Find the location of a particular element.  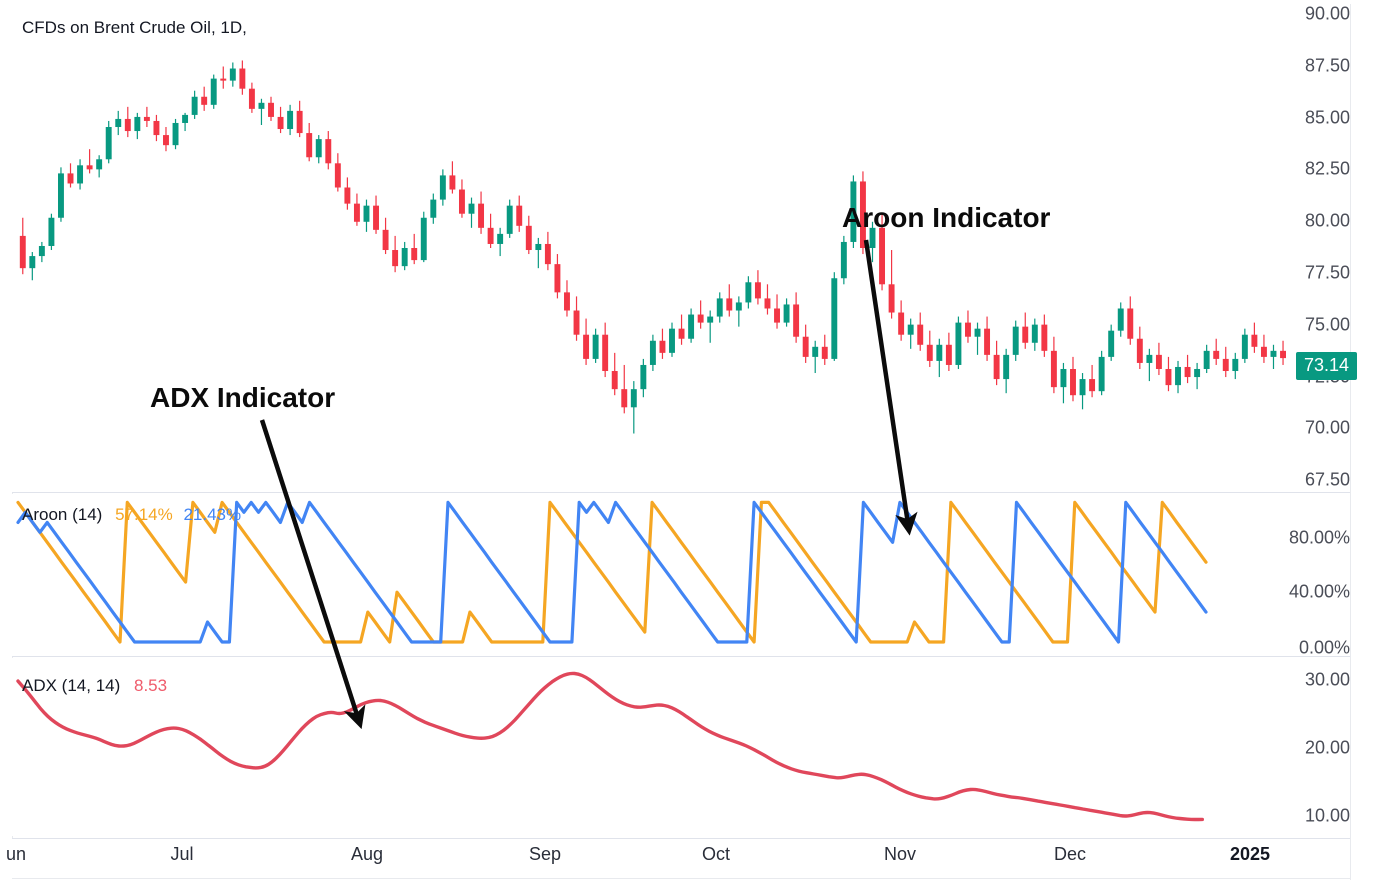

aroon-series is located at coordinates (612, 572).